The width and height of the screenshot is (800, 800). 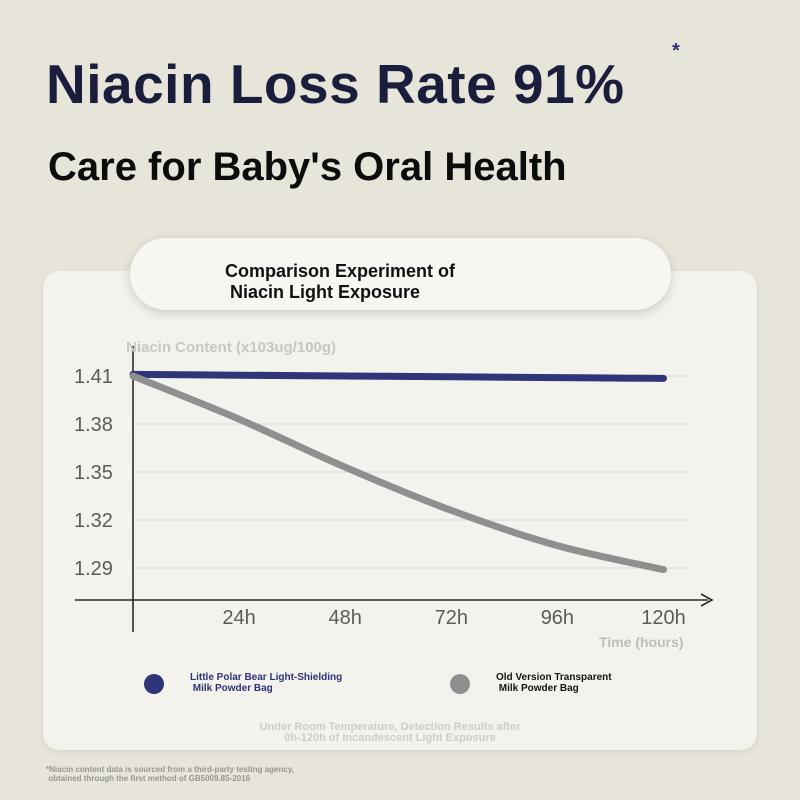 I want to click on x-tick-label: 72h, so click(x=451, y=618).